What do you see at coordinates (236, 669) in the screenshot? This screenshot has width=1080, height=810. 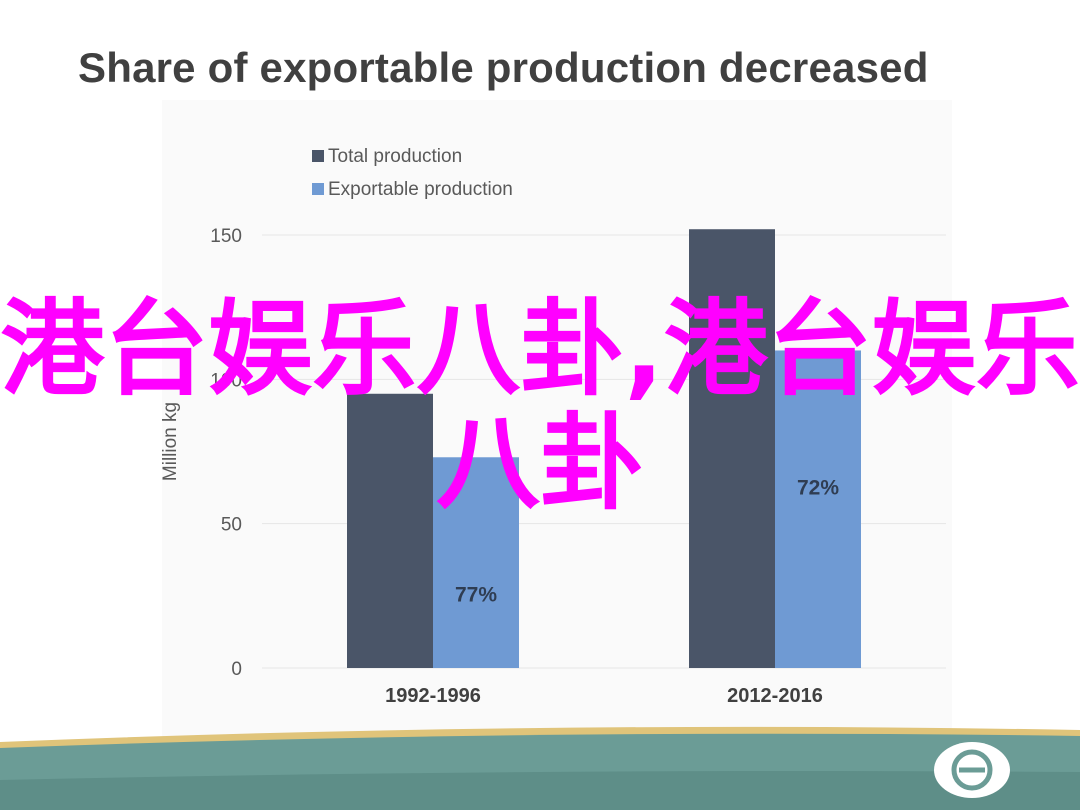 I see `y-tick-label: 0` at bounding box center [236, 669].